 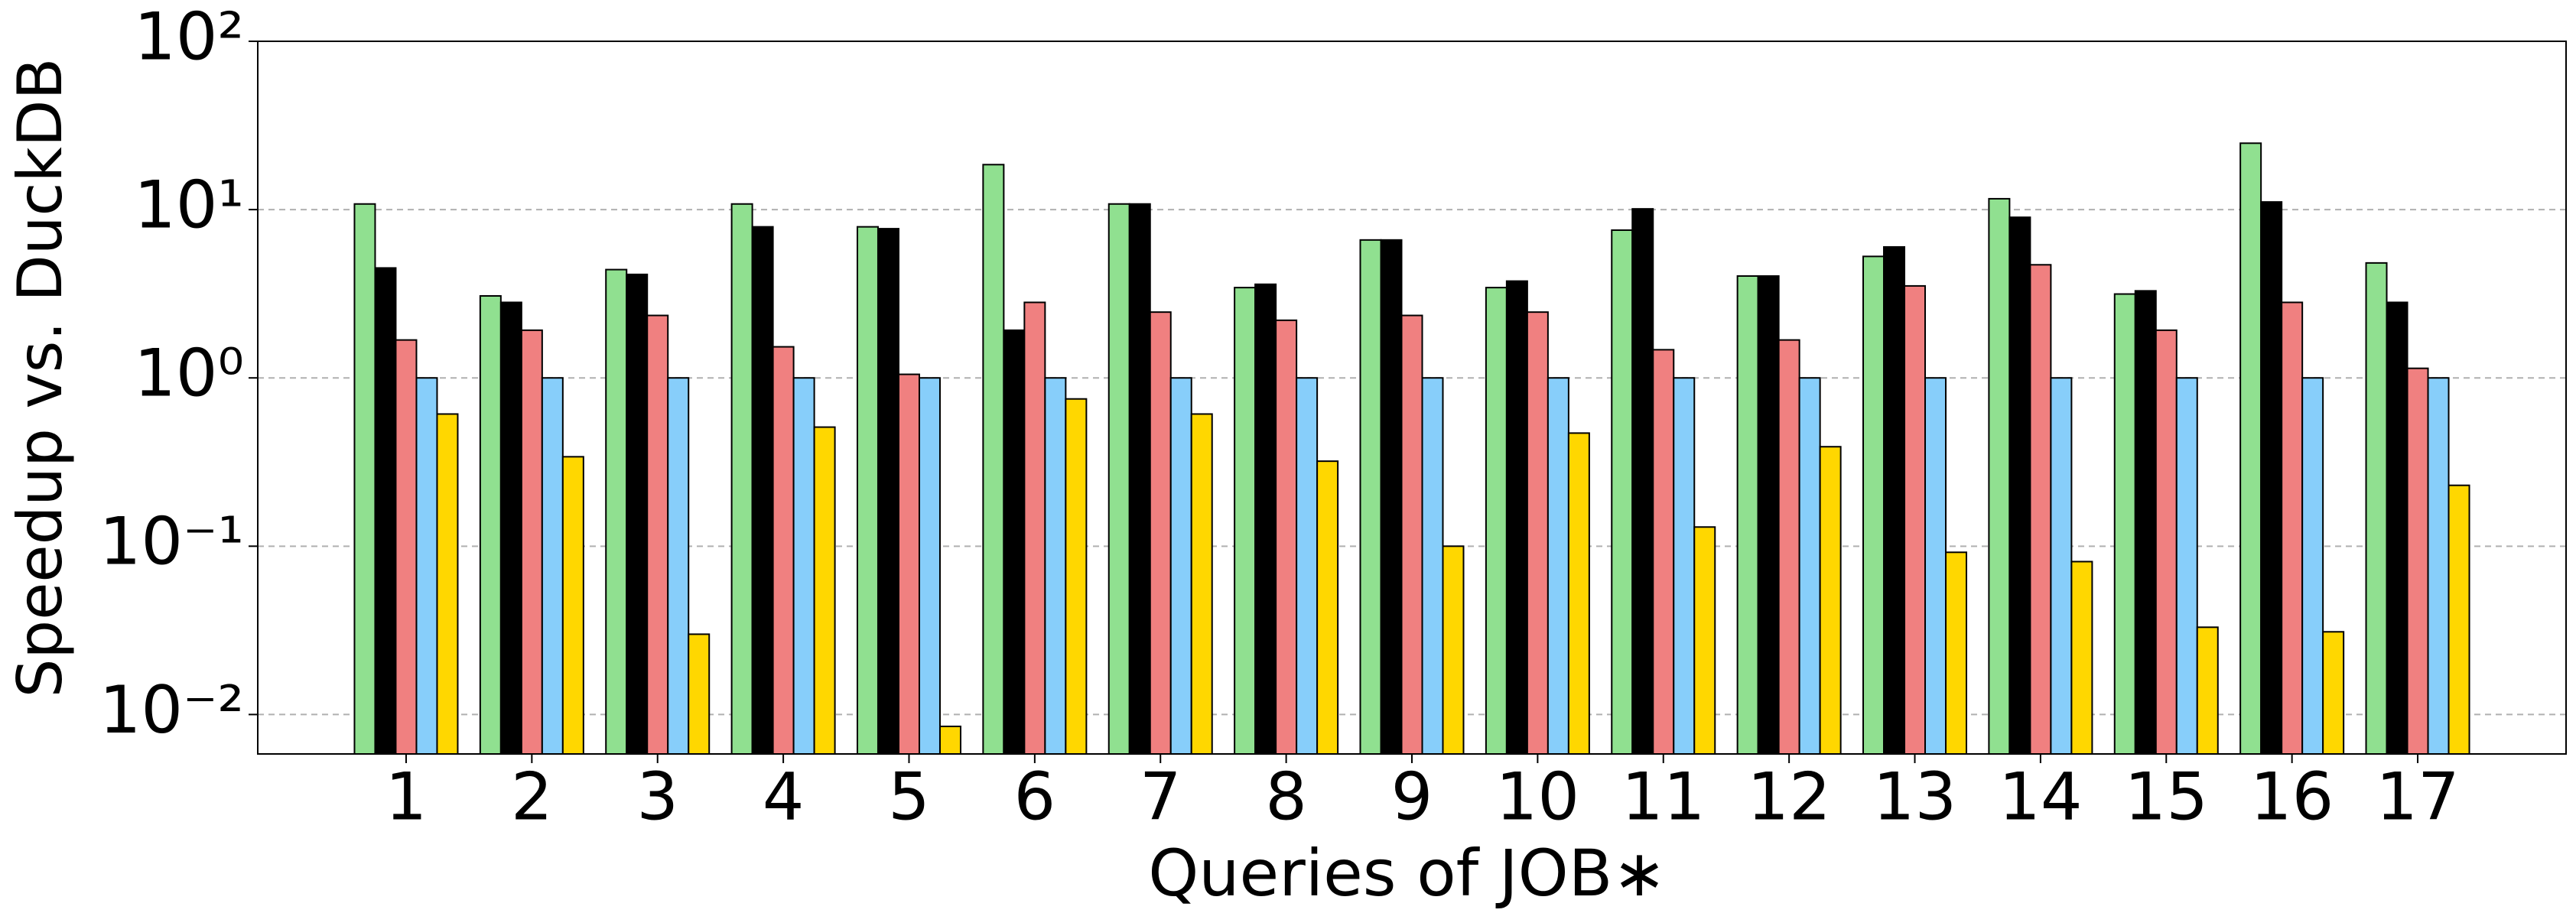 I want to click on x-tick-label: 17, so click(x=2417, y=797).